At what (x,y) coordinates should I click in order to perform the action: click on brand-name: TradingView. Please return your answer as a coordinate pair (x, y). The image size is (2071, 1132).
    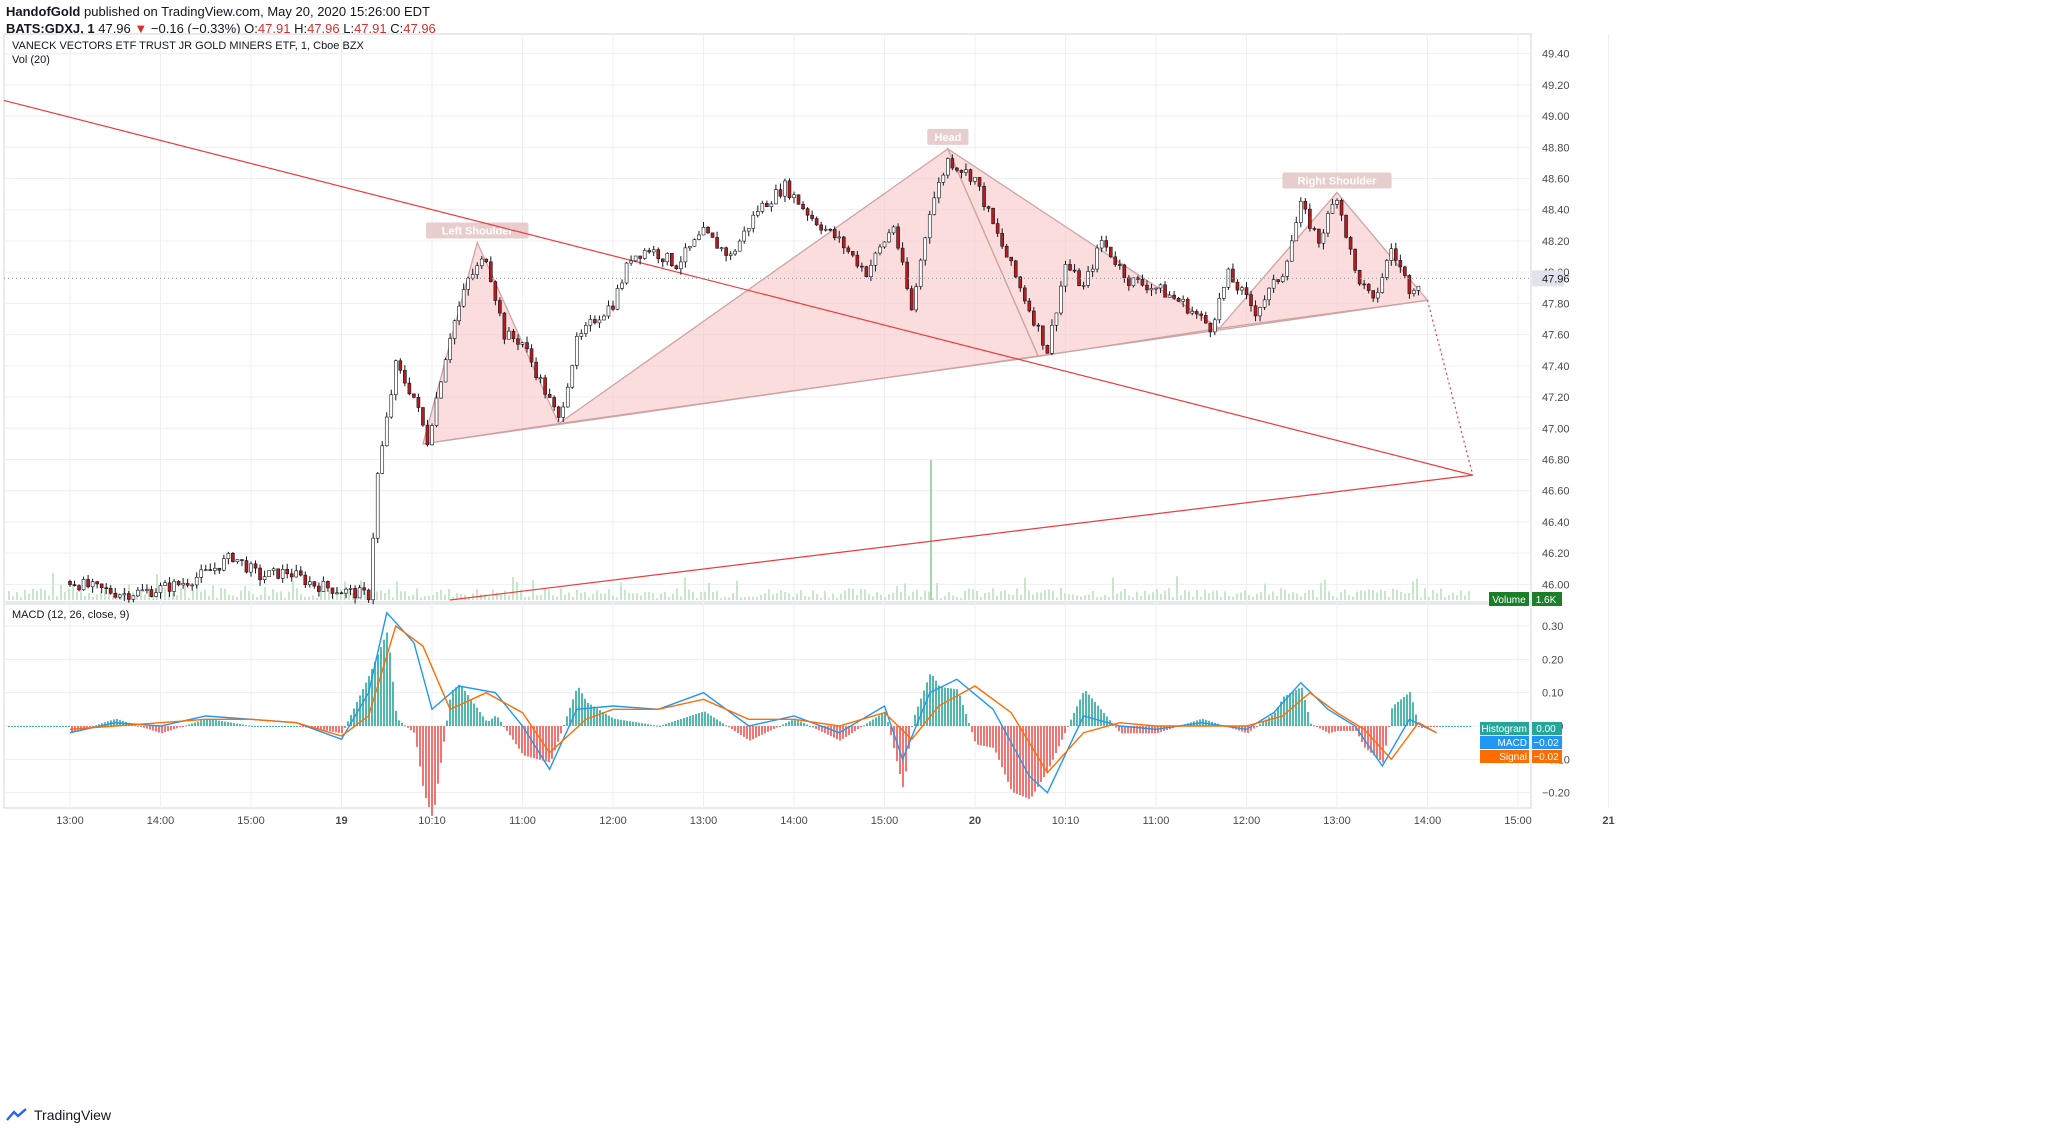
    Looking at the image, I should click on (73, 1115).